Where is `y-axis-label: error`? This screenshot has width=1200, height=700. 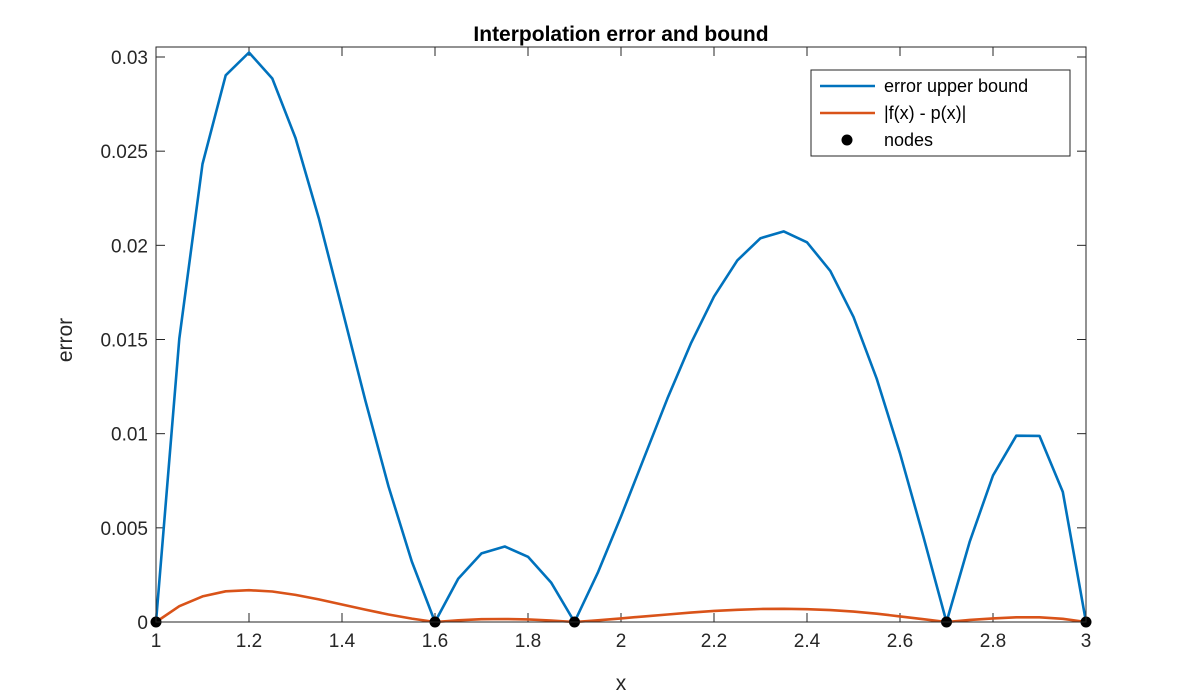 y-axis-label: error is located at coordinates (65, 340).